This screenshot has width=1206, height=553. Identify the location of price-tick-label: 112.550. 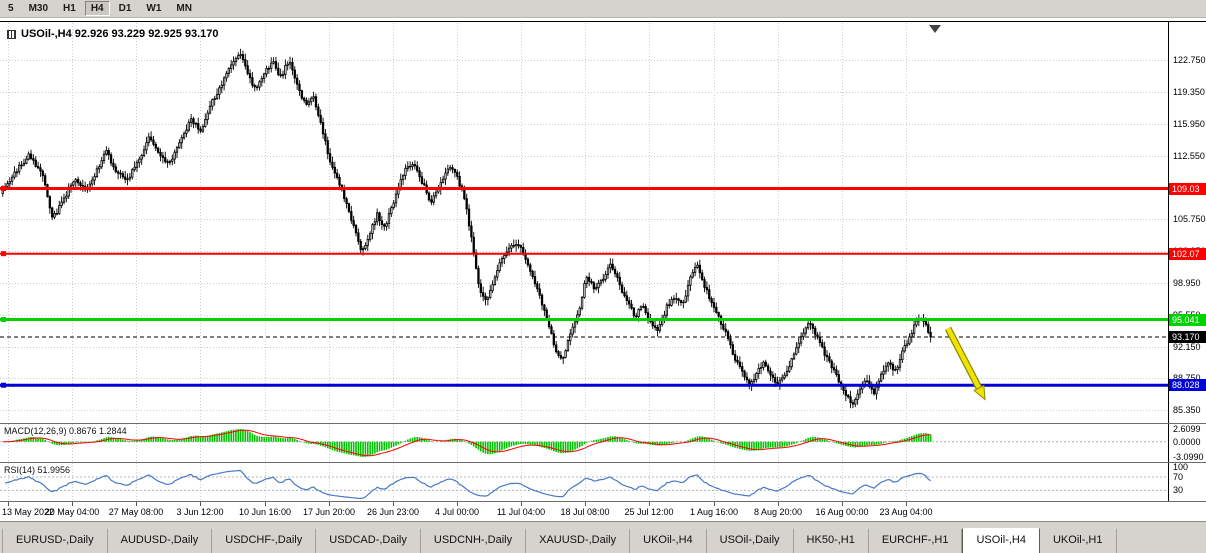
(1189, 156).